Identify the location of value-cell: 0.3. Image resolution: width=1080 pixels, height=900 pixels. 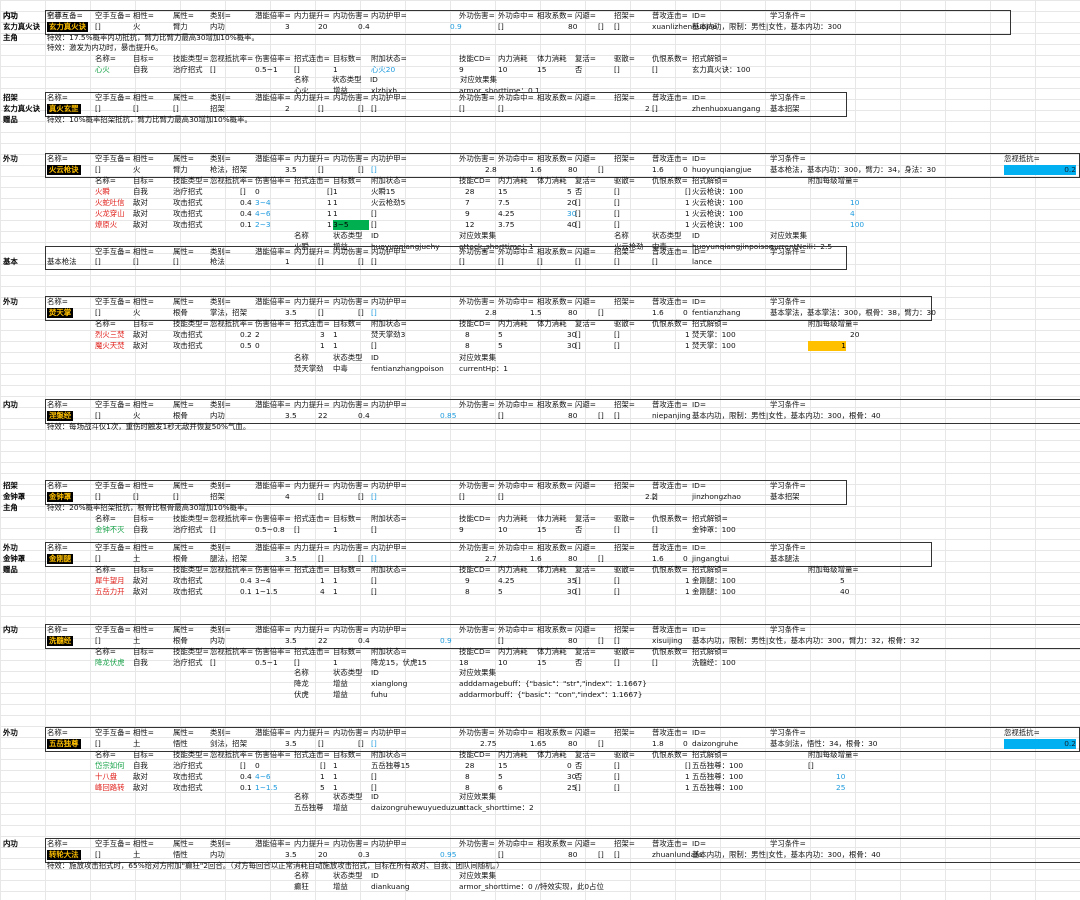
(364, 854).